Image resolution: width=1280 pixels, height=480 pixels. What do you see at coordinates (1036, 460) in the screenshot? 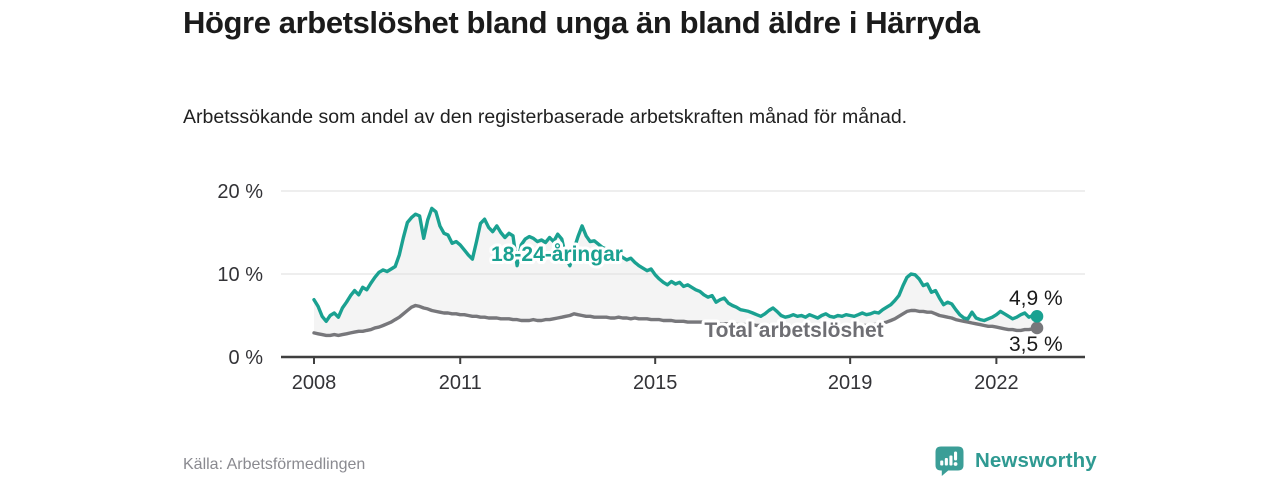
I see `brand-name: Newsworthy` at bounding box center [1036, 460].